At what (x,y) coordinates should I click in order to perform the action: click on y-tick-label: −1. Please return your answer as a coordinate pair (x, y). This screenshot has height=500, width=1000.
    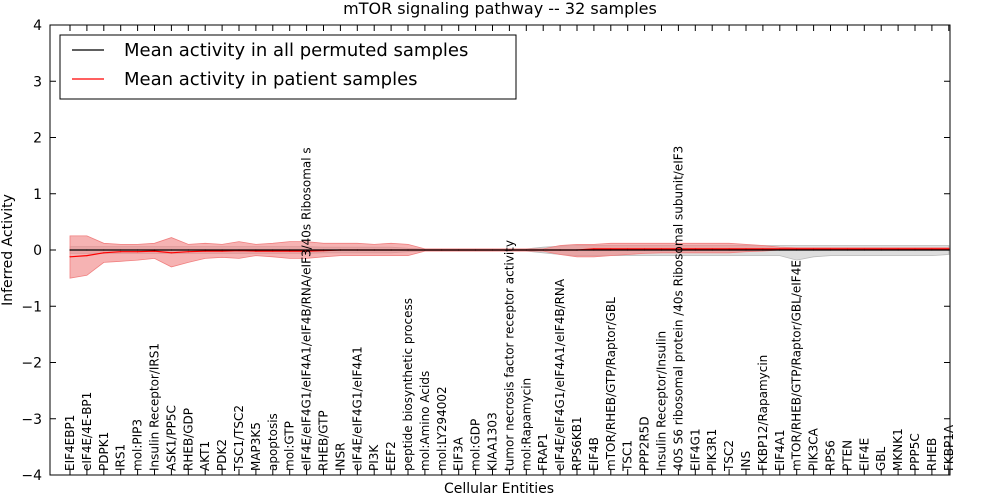
    Looking at the image, I should click on (31, 307).